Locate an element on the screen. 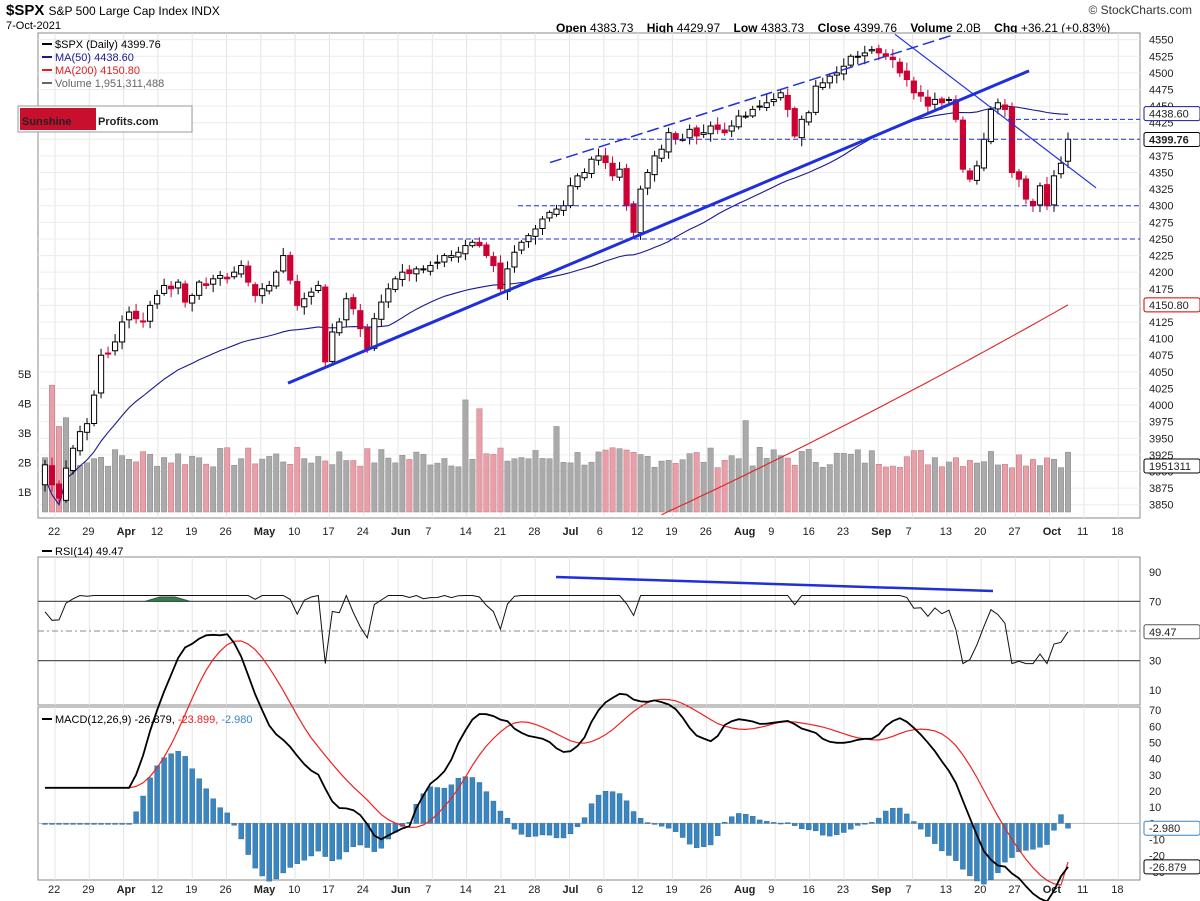  volume-value: 2.0B is located at coordinates (968, 28).